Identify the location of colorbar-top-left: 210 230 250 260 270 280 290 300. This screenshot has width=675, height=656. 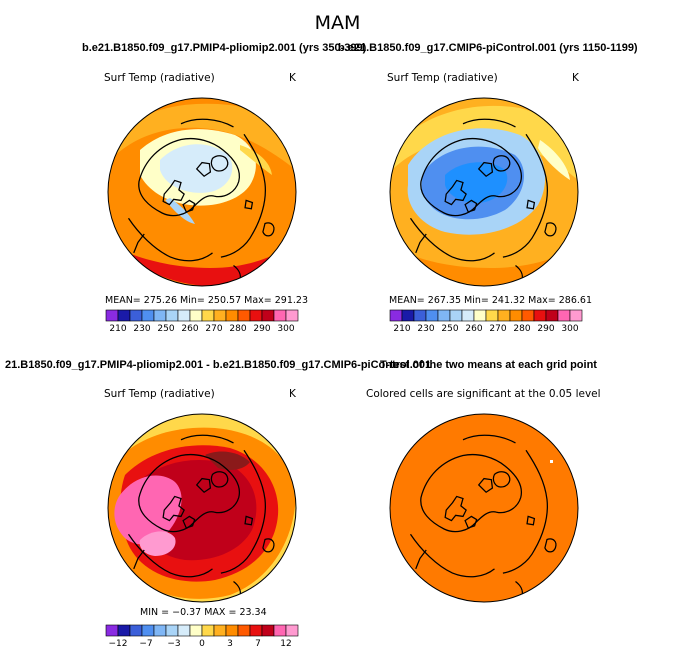
(202, 321).